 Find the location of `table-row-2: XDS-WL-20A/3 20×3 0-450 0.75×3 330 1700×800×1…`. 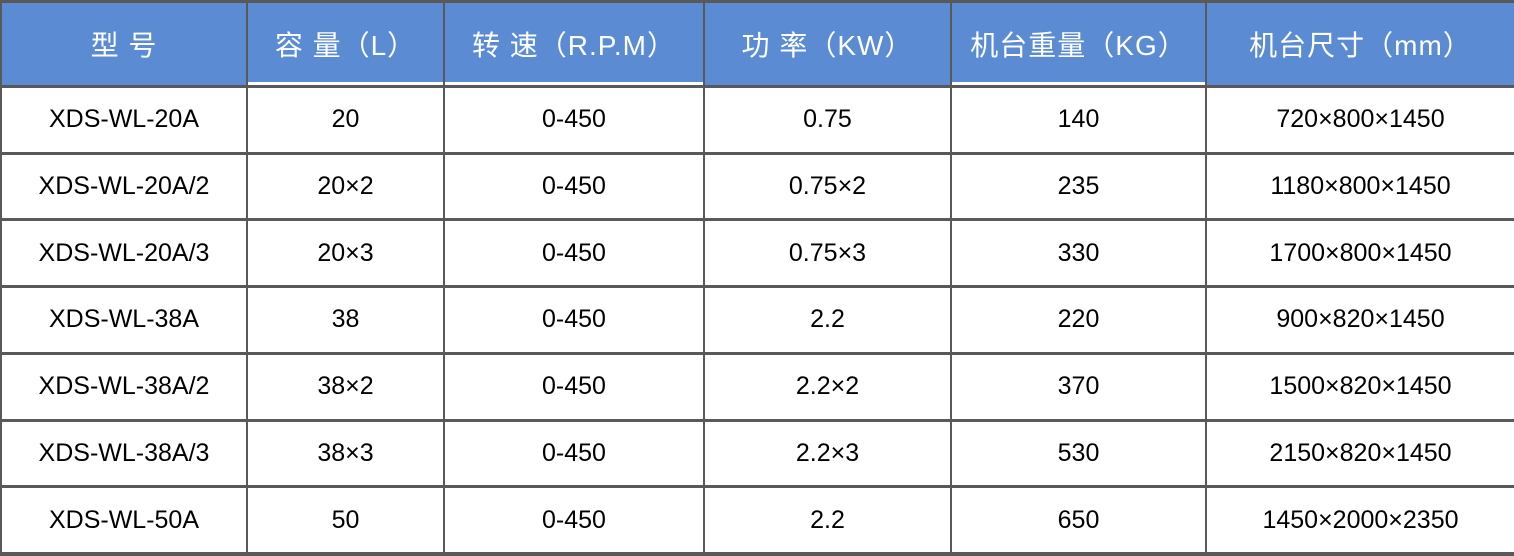

table-row-2: XDS-WL-20A/3 20×3 0-450 0.75×3 330 1700×800×1… is located at coordinates (757, 253).